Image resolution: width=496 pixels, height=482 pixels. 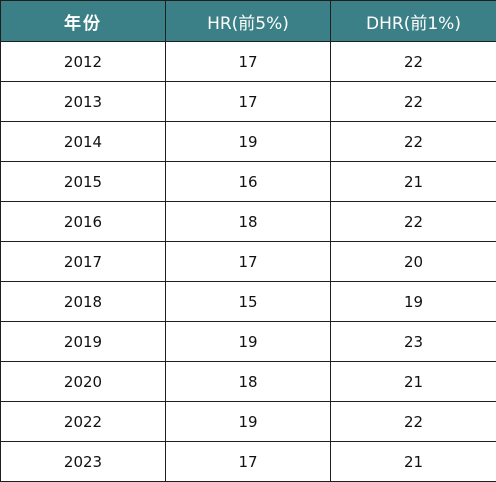 I want to click on table-header: 年份 HR(前5%) DHR(前1%), so click(x=248, y=21).